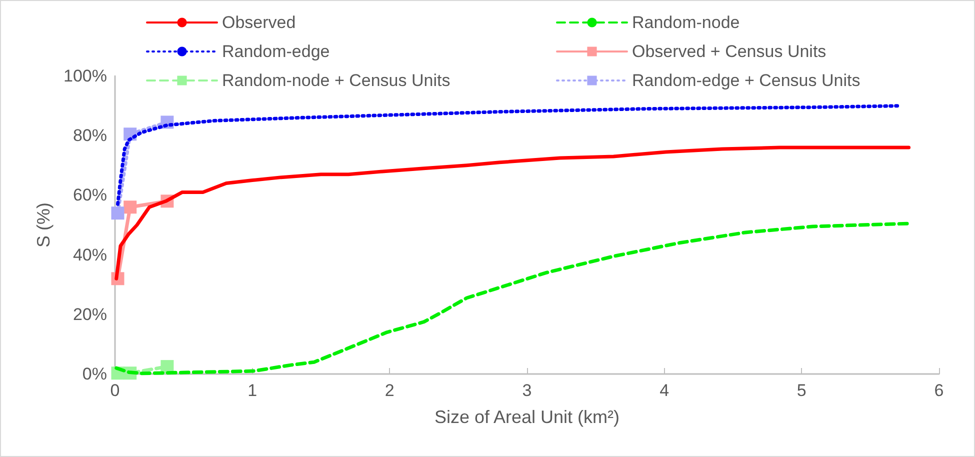  What do you see at coordinates (665, 390) in the screenshot?
I see `x-tick-label: 4` at bounding box center [665, 390].